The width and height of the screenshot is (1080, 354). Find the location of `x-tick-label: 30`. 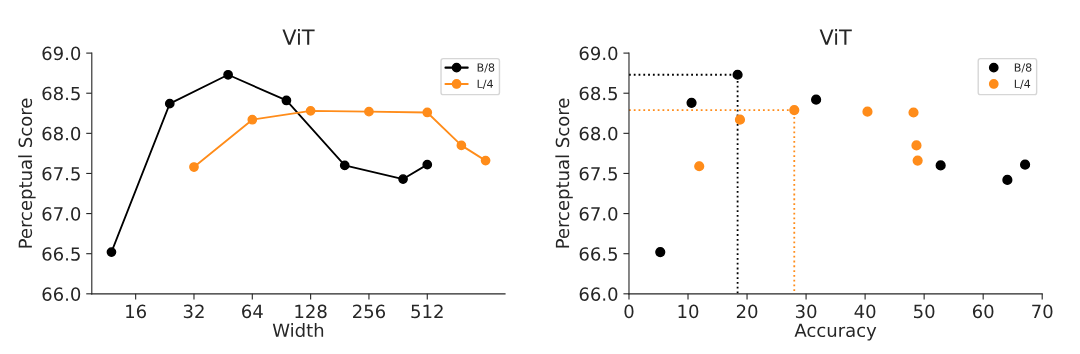

x-tick-label: 30 is located at coordinates (806, 311).